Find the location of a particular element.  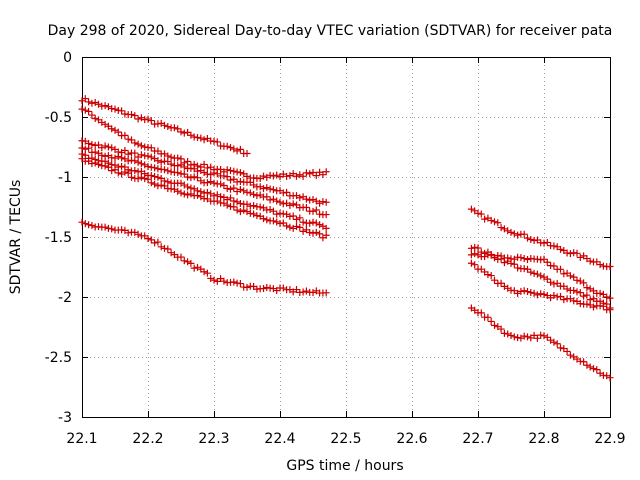

y-tick-label: -1 is located at coordinates (65, 178).